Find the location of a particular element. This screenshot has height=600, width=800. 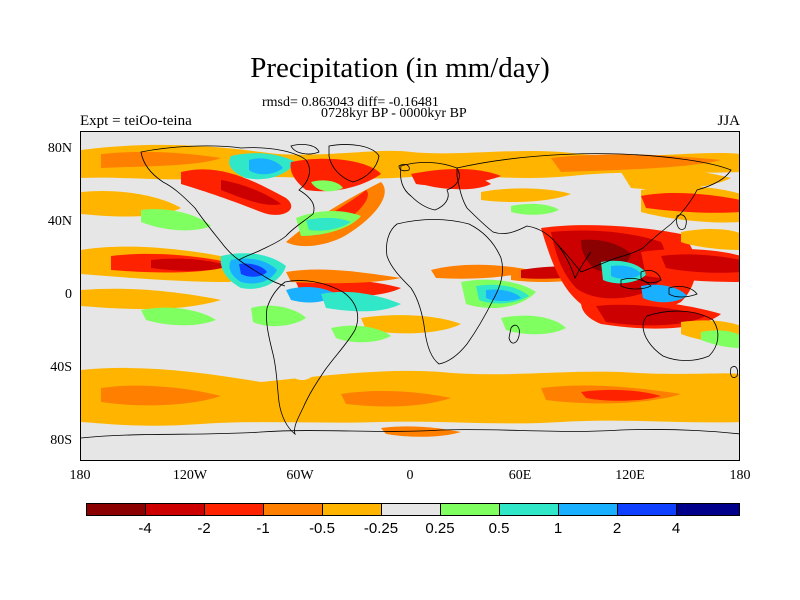

colorbar-label: -4 is located at coordinates (145, 528).